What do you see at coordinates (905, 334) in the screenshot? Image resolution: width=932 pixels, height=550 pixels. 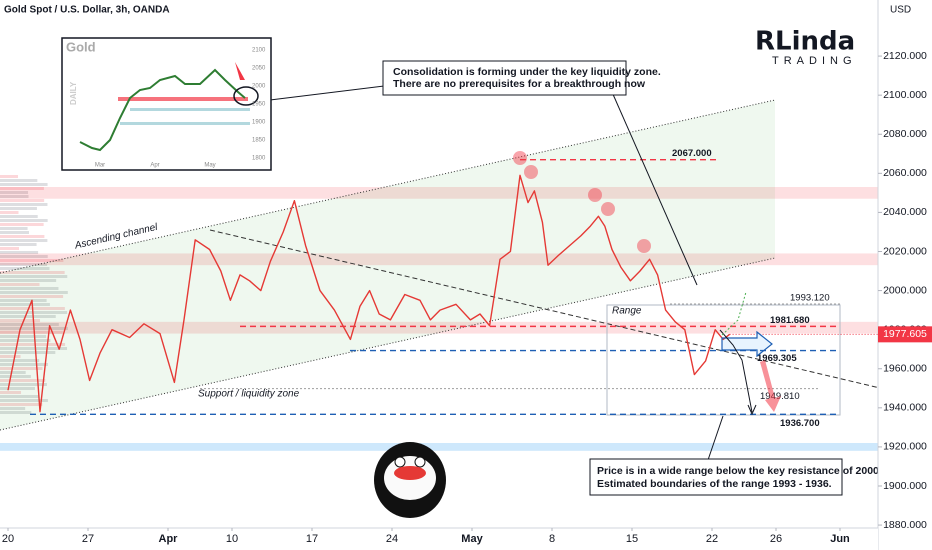 I see `last-price-tag` at bounding box center [905, 334].